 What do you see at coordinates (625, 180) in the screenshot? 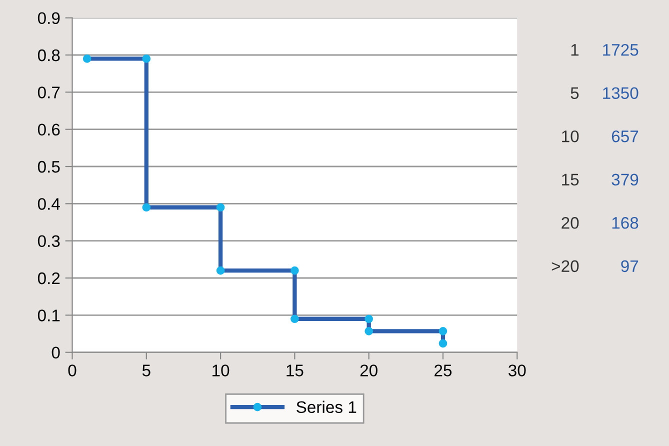
I see `text: 379` at bounding box center [625, 180].